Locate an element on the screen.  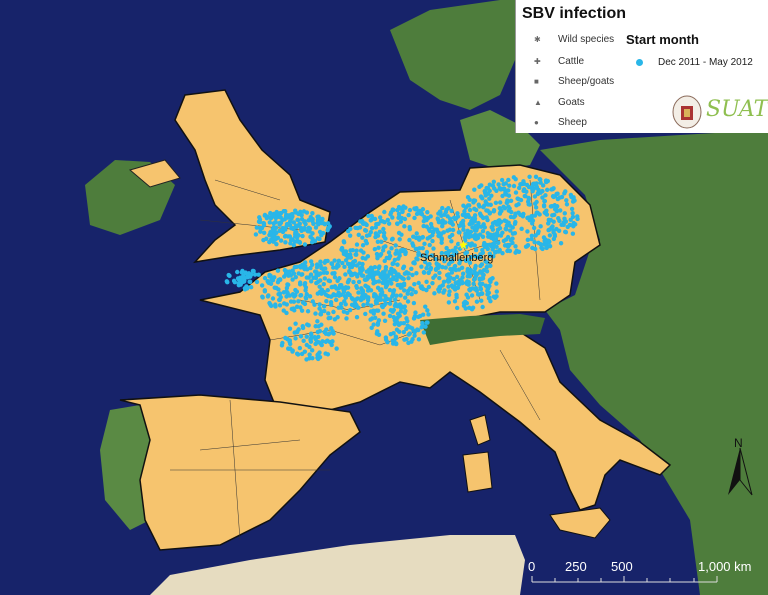
legend-label: Sheep is located at coordinates (572, 122).